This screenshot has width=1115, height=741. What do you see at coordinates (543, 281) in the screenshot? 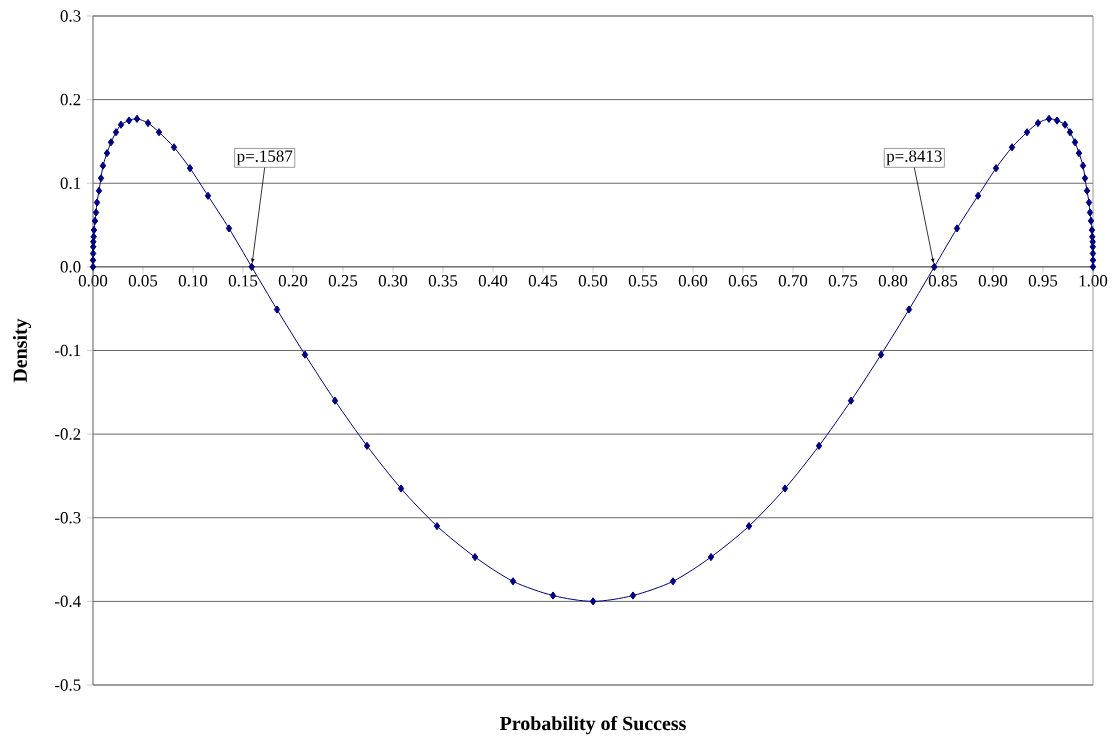
I see `x-tick-label: 0.45` at bounding box center [543, 281].